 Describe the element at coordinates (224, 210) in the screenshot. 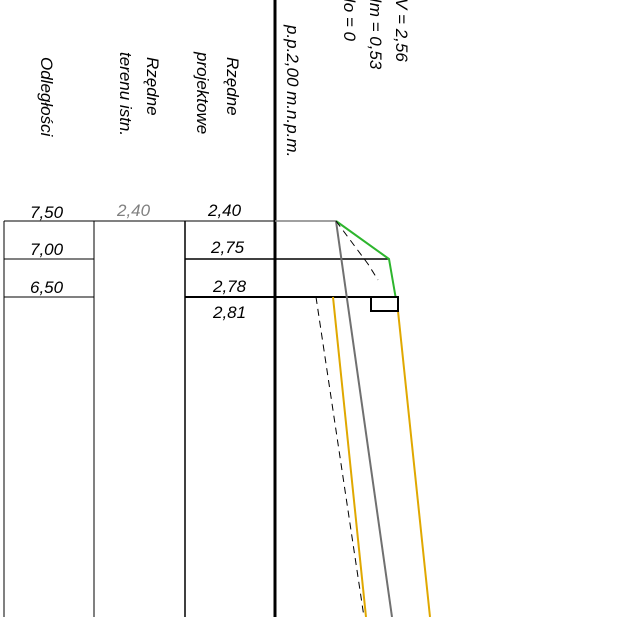

I see `design-value: 2,40` at that location.